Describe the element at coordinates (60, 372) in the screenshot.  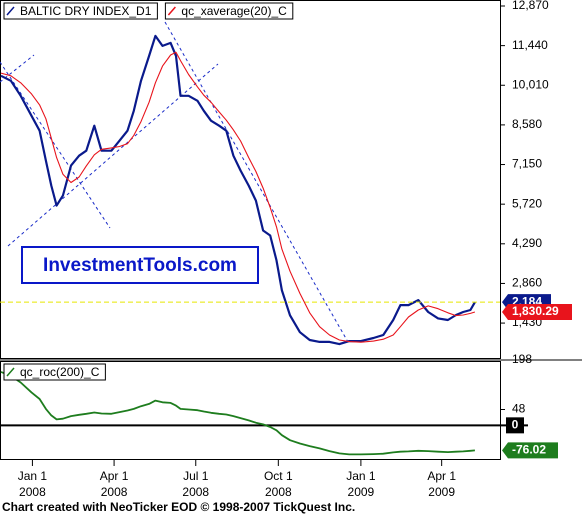
I see `legend-label: qc_roc(200)_C` at that location.